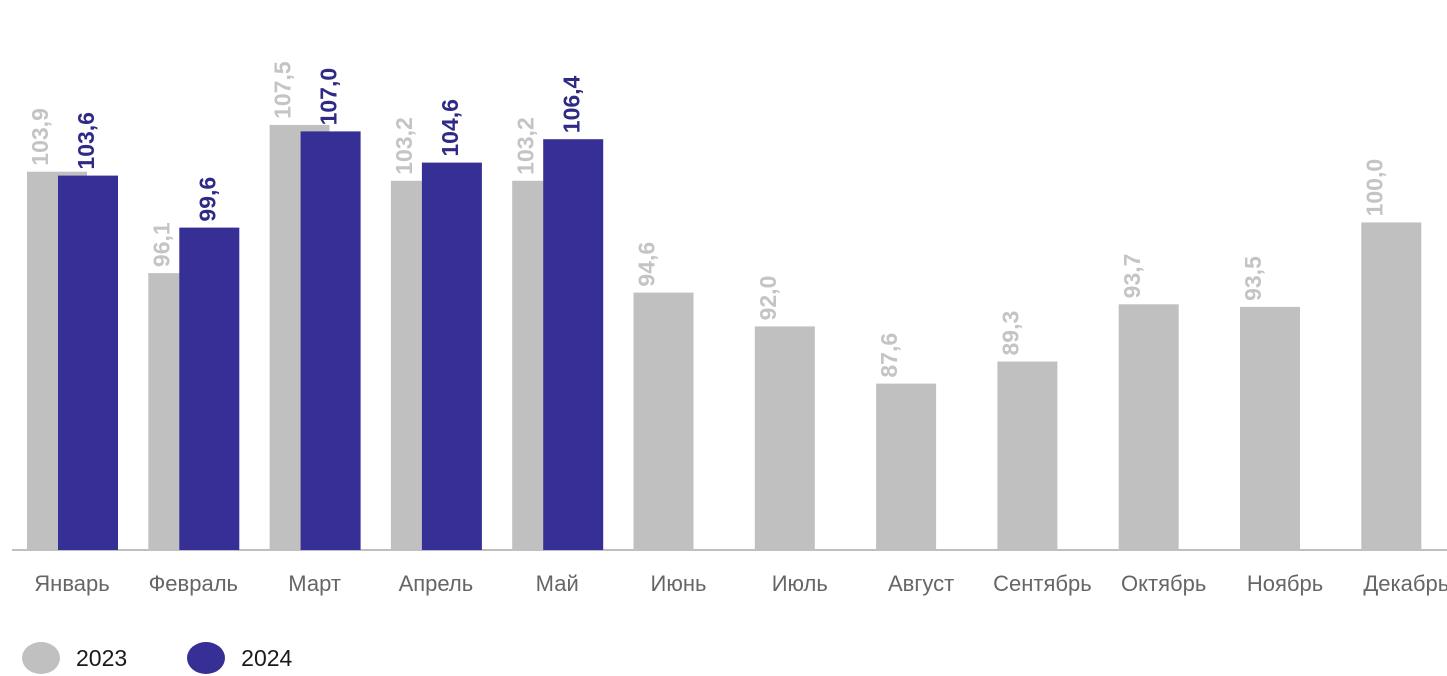 The width and height of the screenshot is (1447, 676). I want to click on x-tick-label-3: Март, so click(314, 583).